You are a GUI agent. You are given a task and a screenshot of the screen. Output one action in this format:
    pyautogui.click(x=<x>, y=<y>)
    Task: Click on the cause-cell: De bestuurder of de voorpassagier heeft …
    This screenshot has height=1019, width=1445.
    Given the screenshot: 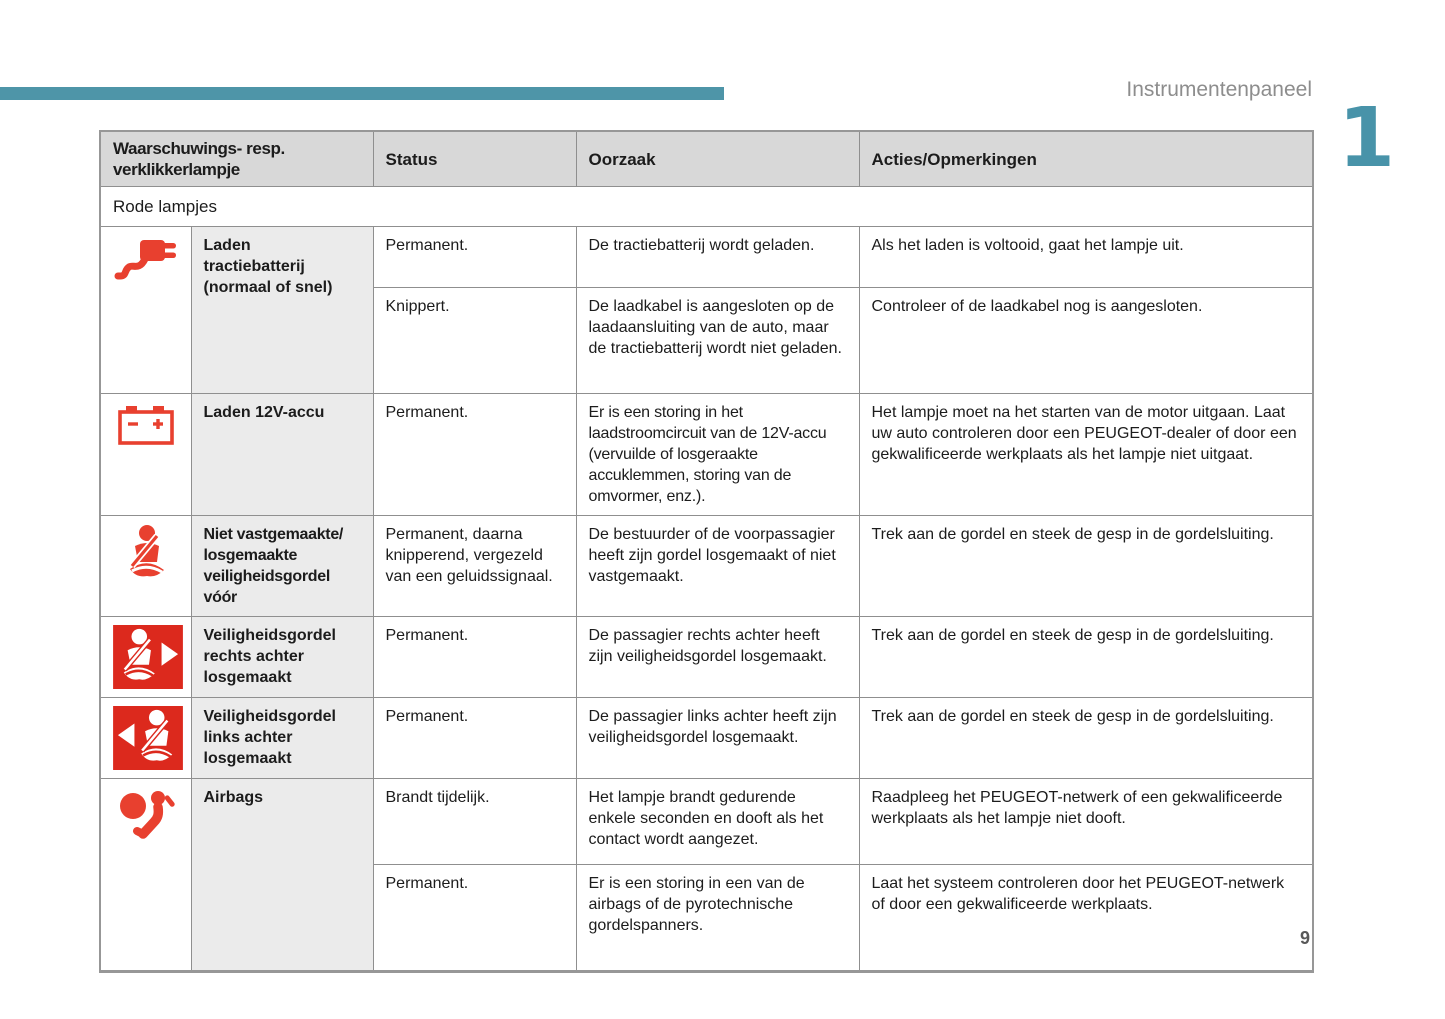 What is the action you would take?
    pyautogui.click(x=717, y=566)
    